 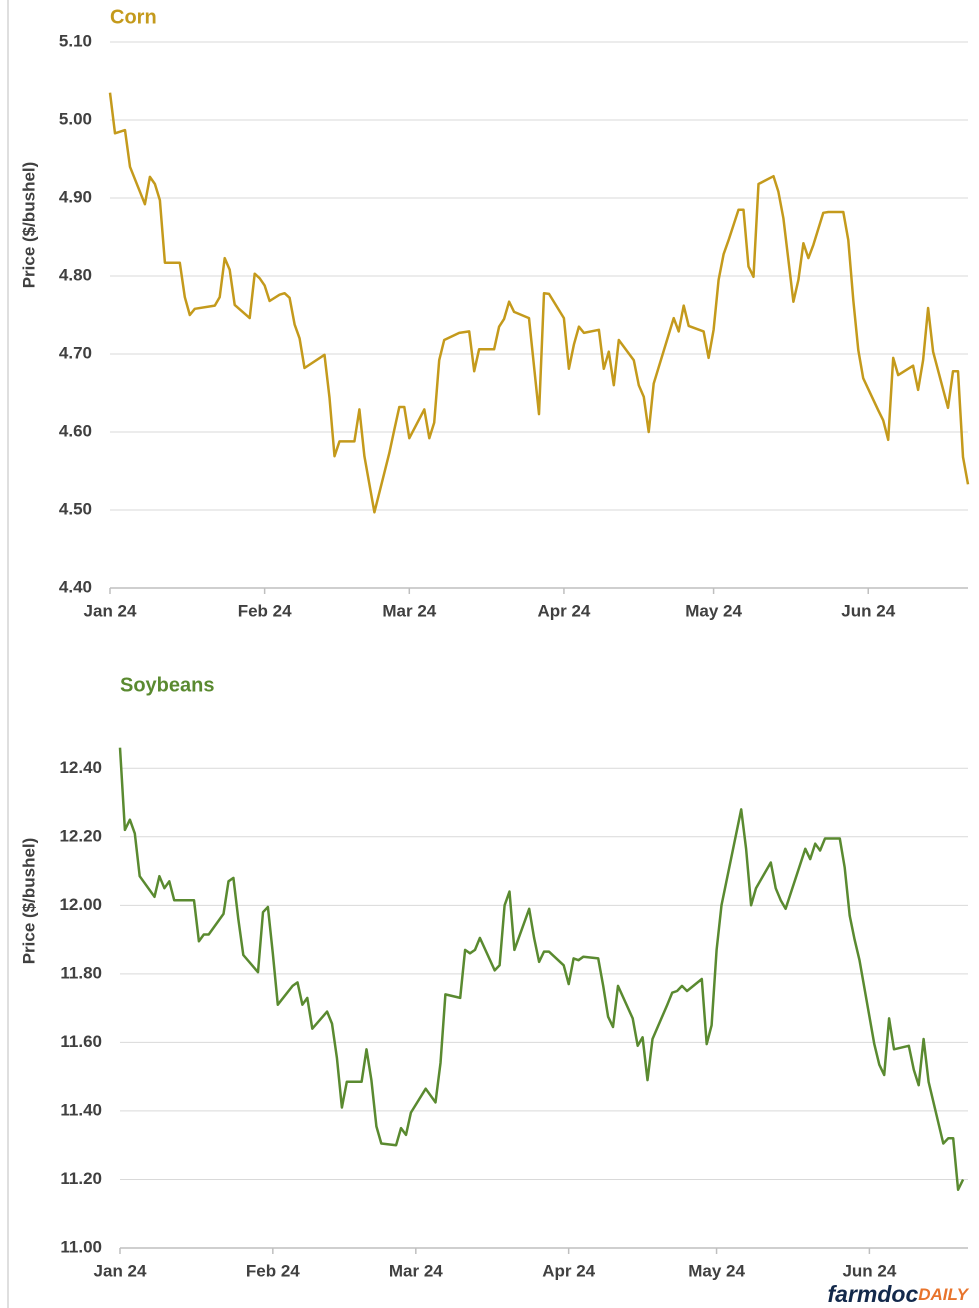 I want to click on y-tick-label: 4.50, so click(x=75, y=508).